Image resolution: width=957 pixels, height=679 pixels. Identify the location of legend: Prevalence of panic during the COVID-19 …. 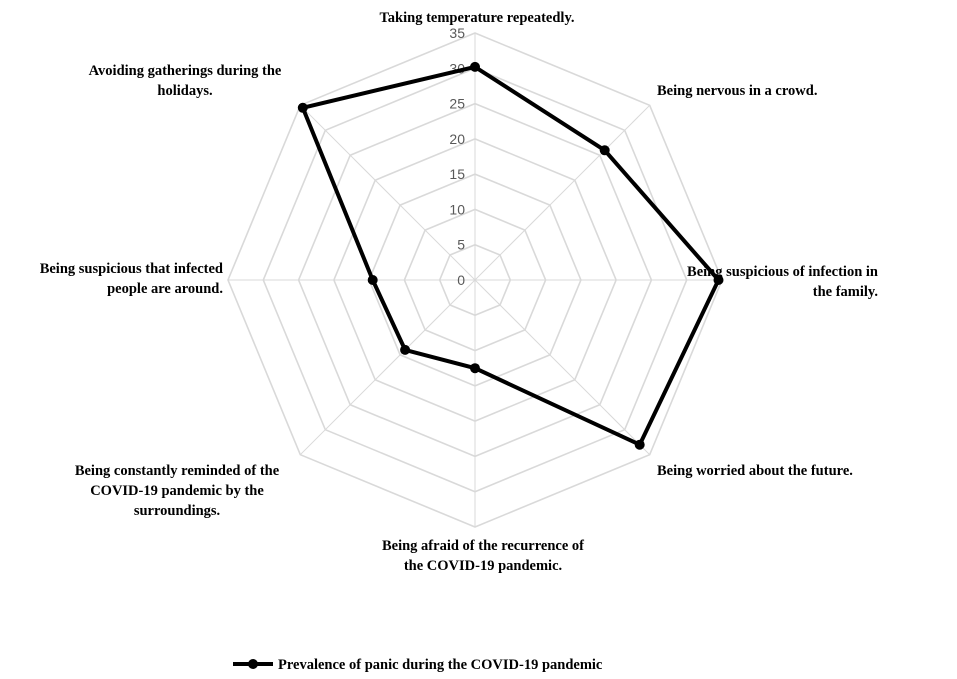
(418, 665).